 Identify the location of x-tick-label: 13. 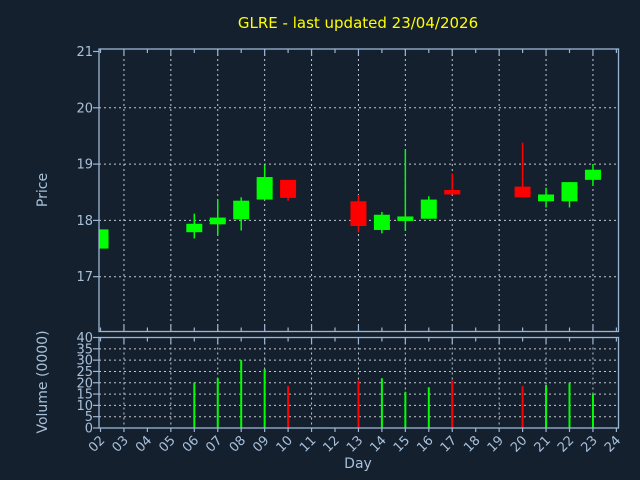
(355, 444).